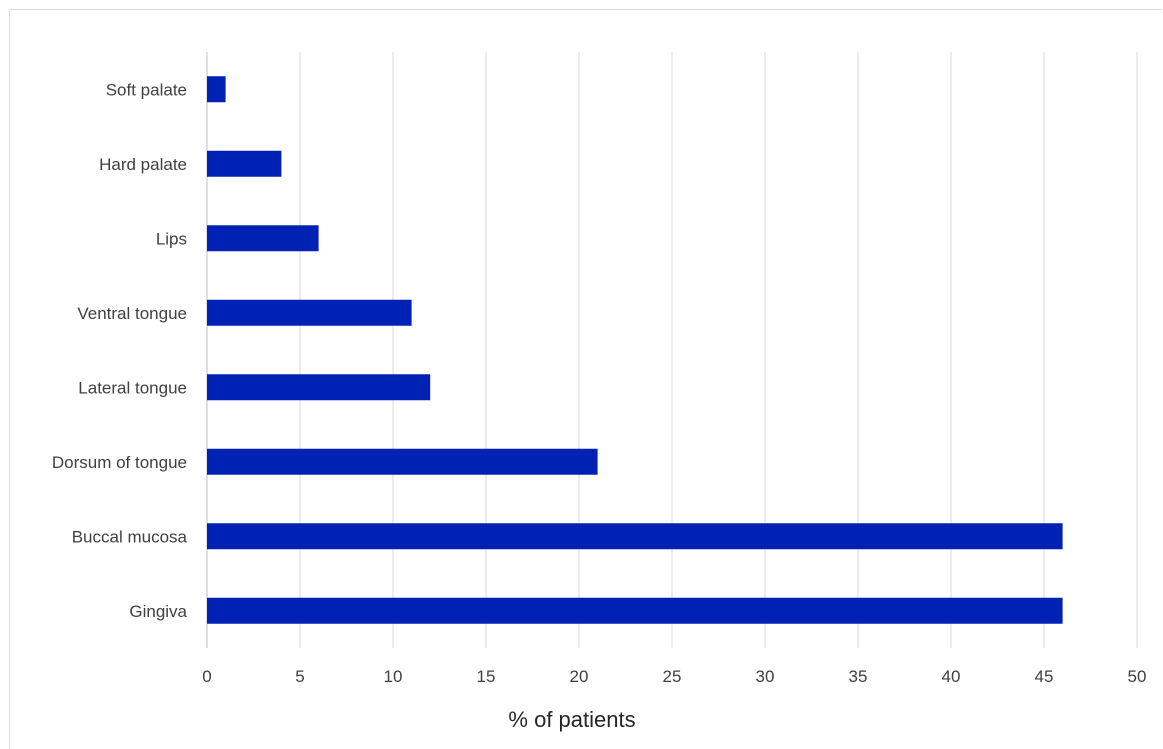 The image size is (1163, 749). What do you see at coordinates (579, 676) in the screenshot?
I see `x-tick-label: 20` at bounding box center [579, 676].